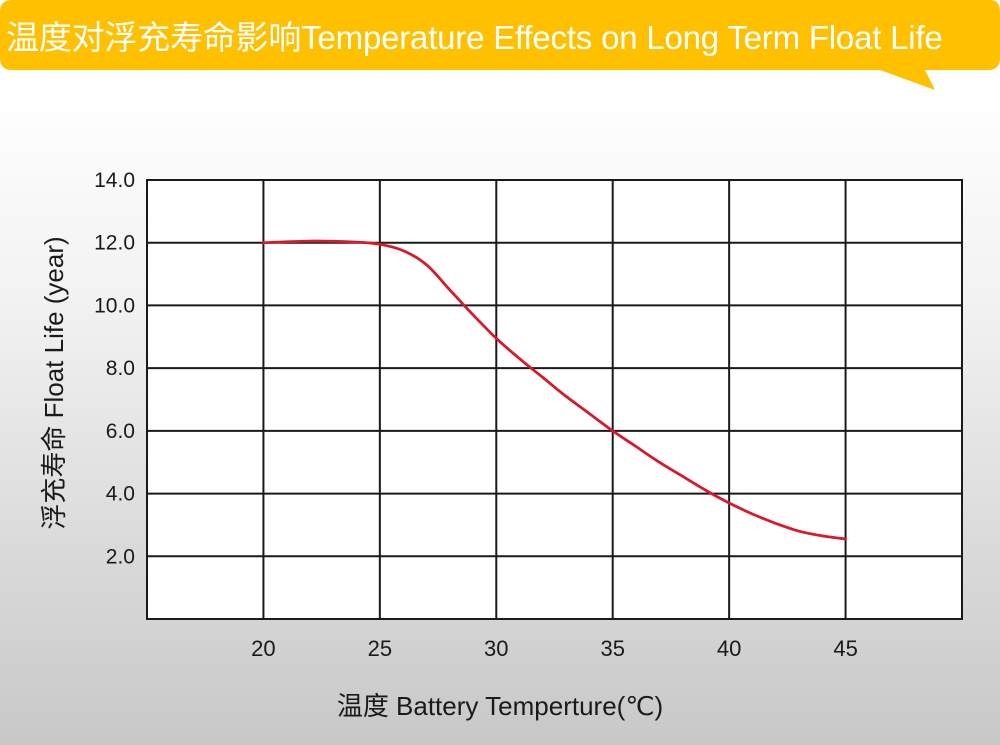  What do you see at coordinates (500, 706) in the screenshot?
I see `x-axis-label: 温度 Battery Temperture(℃)` at bounding box center [500, 706].